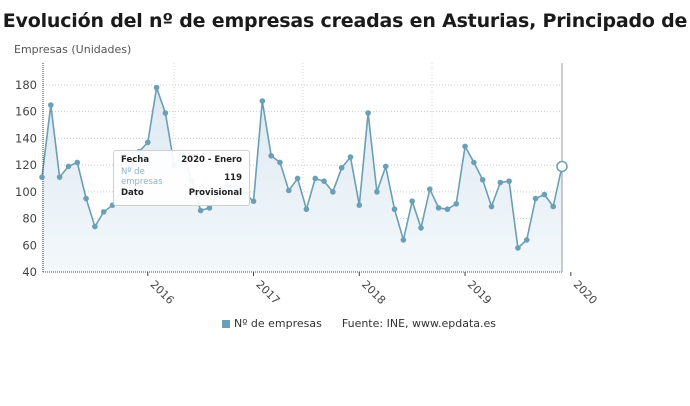 The width and height of the screenshot is (690, 406). I want to click on svg-text: 80, so click(29, 219).